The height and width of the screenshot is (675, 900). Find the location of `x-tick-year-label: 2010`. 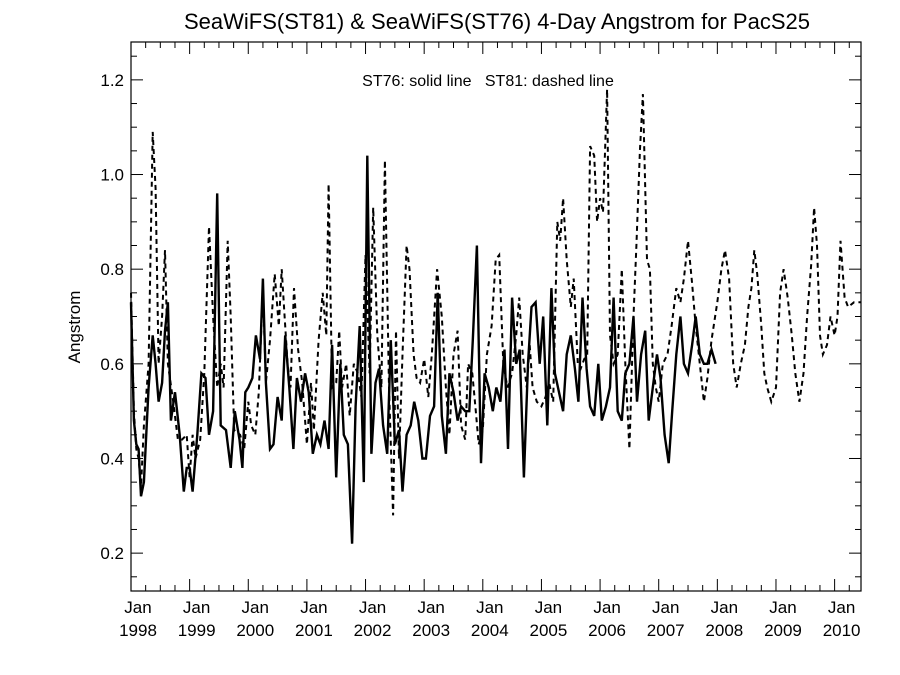

x-tick-year-label: 2010 is located at coordinates (842, 630).